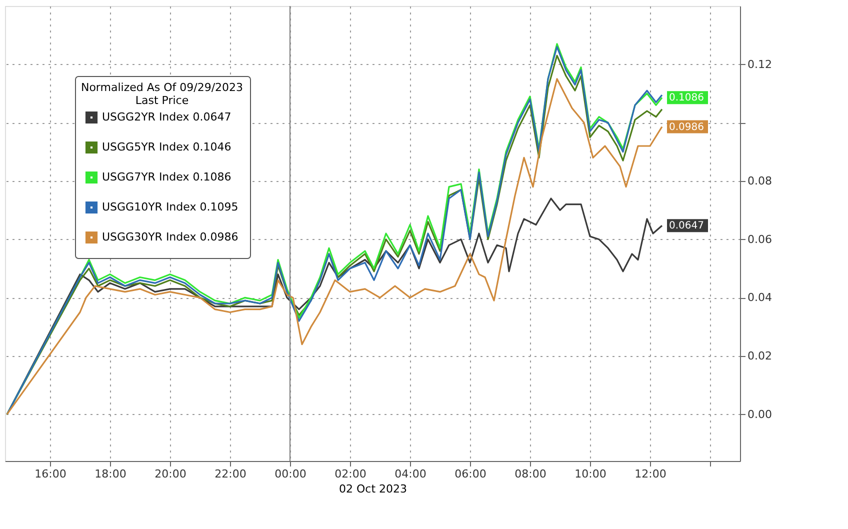  What do you see at coordinates (760, 181) in the screenshot?
I see `y-tick-label: 0.08` at bounding box center [760, 181].